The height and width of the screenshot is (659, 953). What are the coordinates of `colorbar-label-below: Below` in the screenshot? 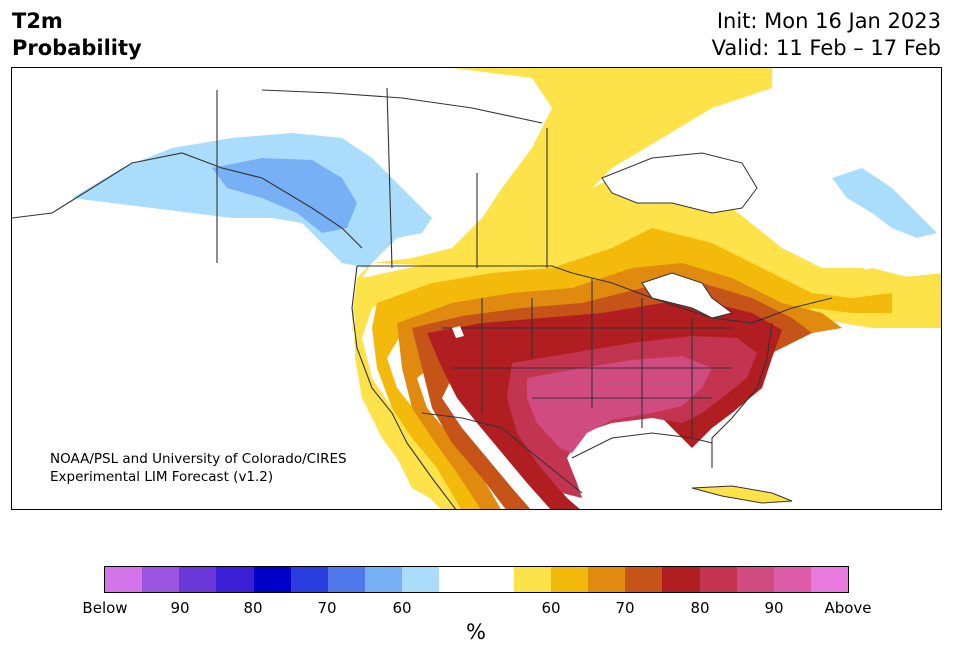 It's located at (105, 608).